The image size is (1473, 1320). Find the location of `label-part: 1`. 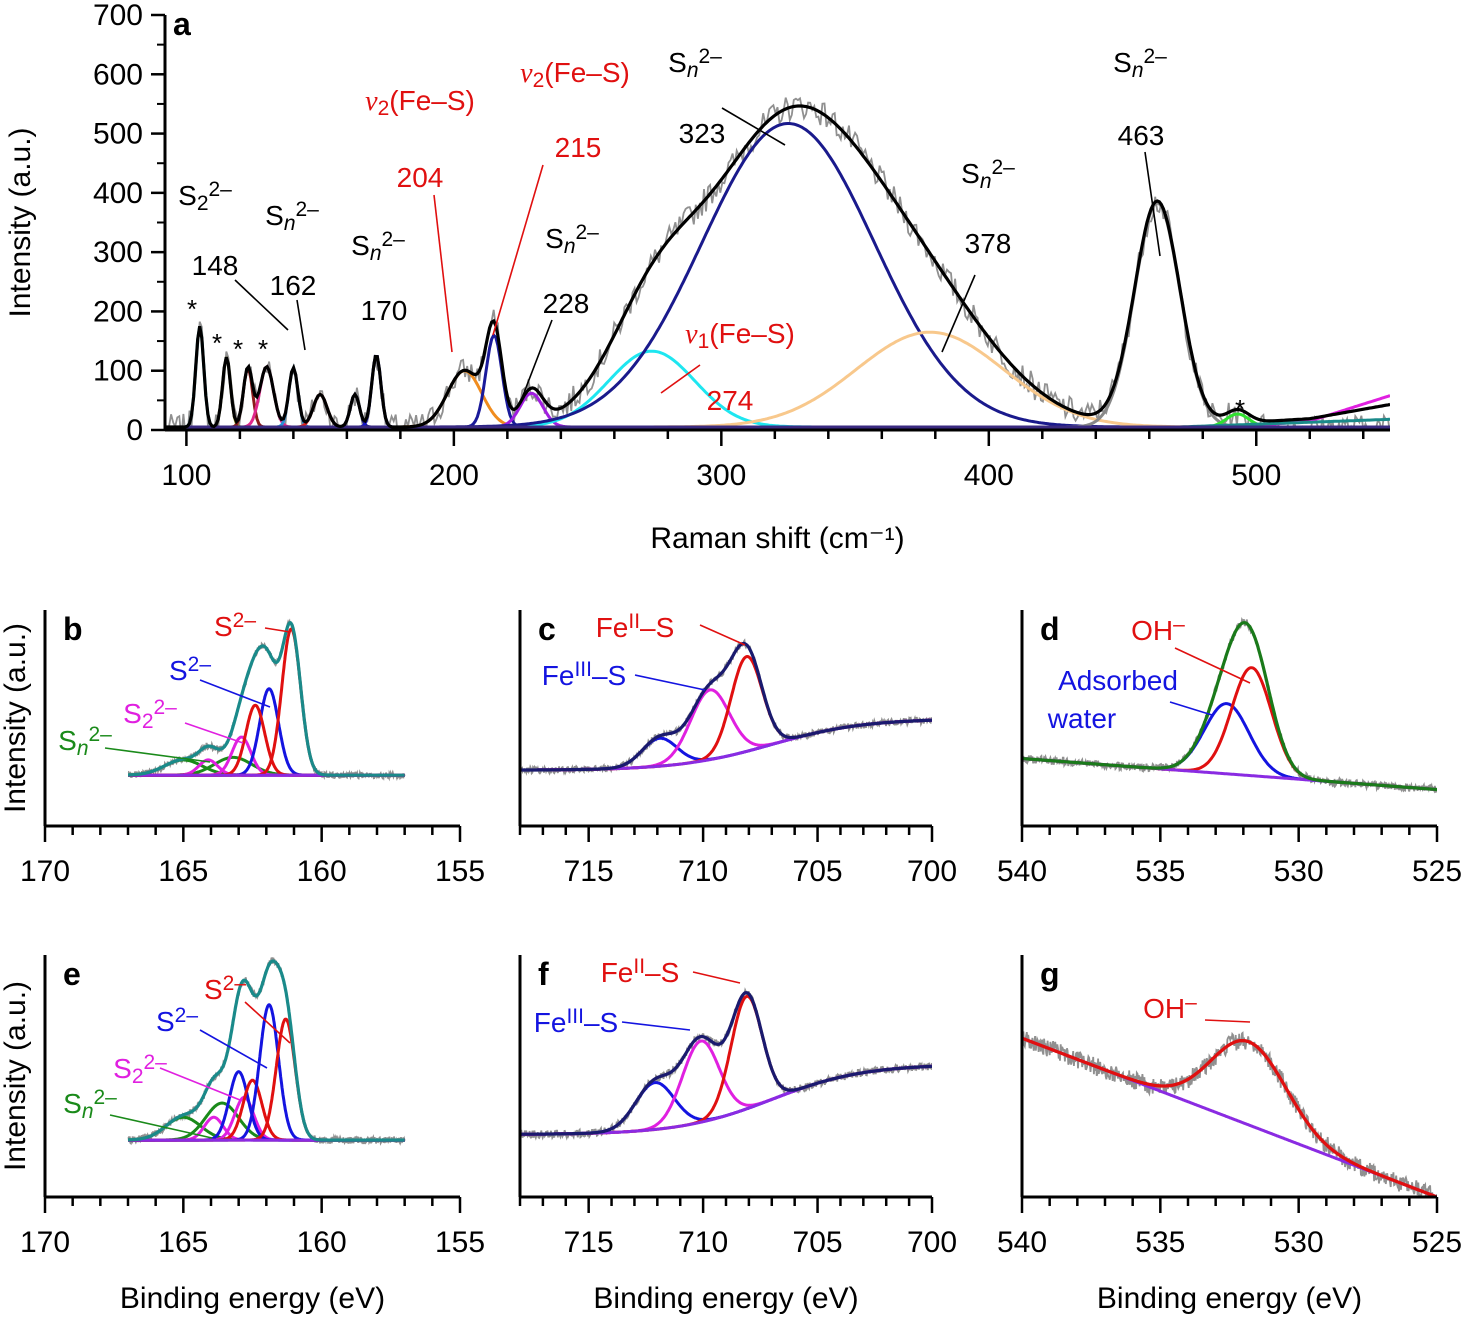

label-part: 1 is located at coordinates (704, 341).